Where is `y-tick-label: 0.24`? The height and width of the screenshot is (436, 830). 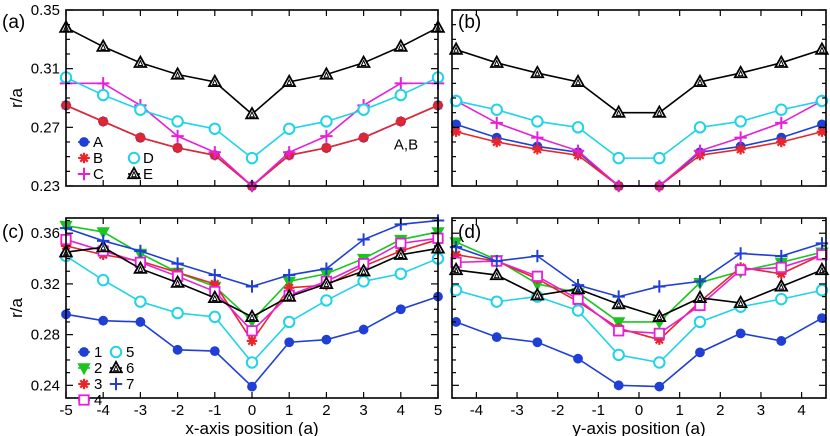 y-tick-label: 0.24 is located at coordinates (45, 385).